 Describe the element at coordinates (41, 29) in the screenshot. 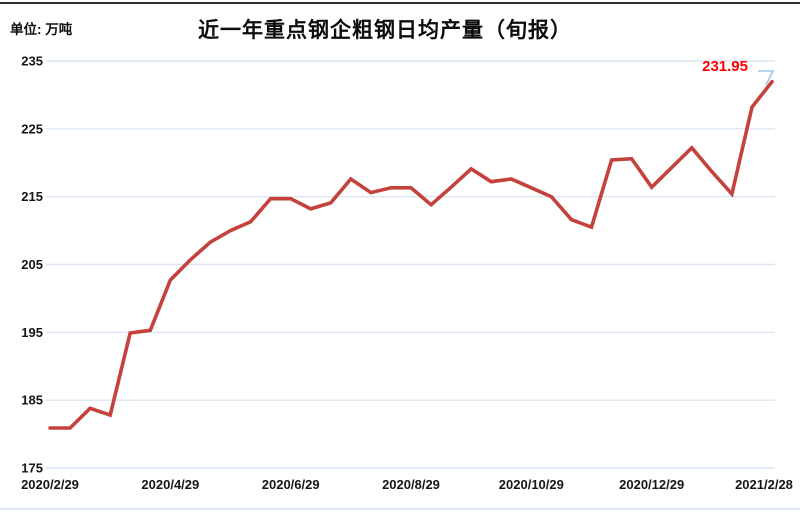

I see `unit-label: 单位: 万吨` at that location.